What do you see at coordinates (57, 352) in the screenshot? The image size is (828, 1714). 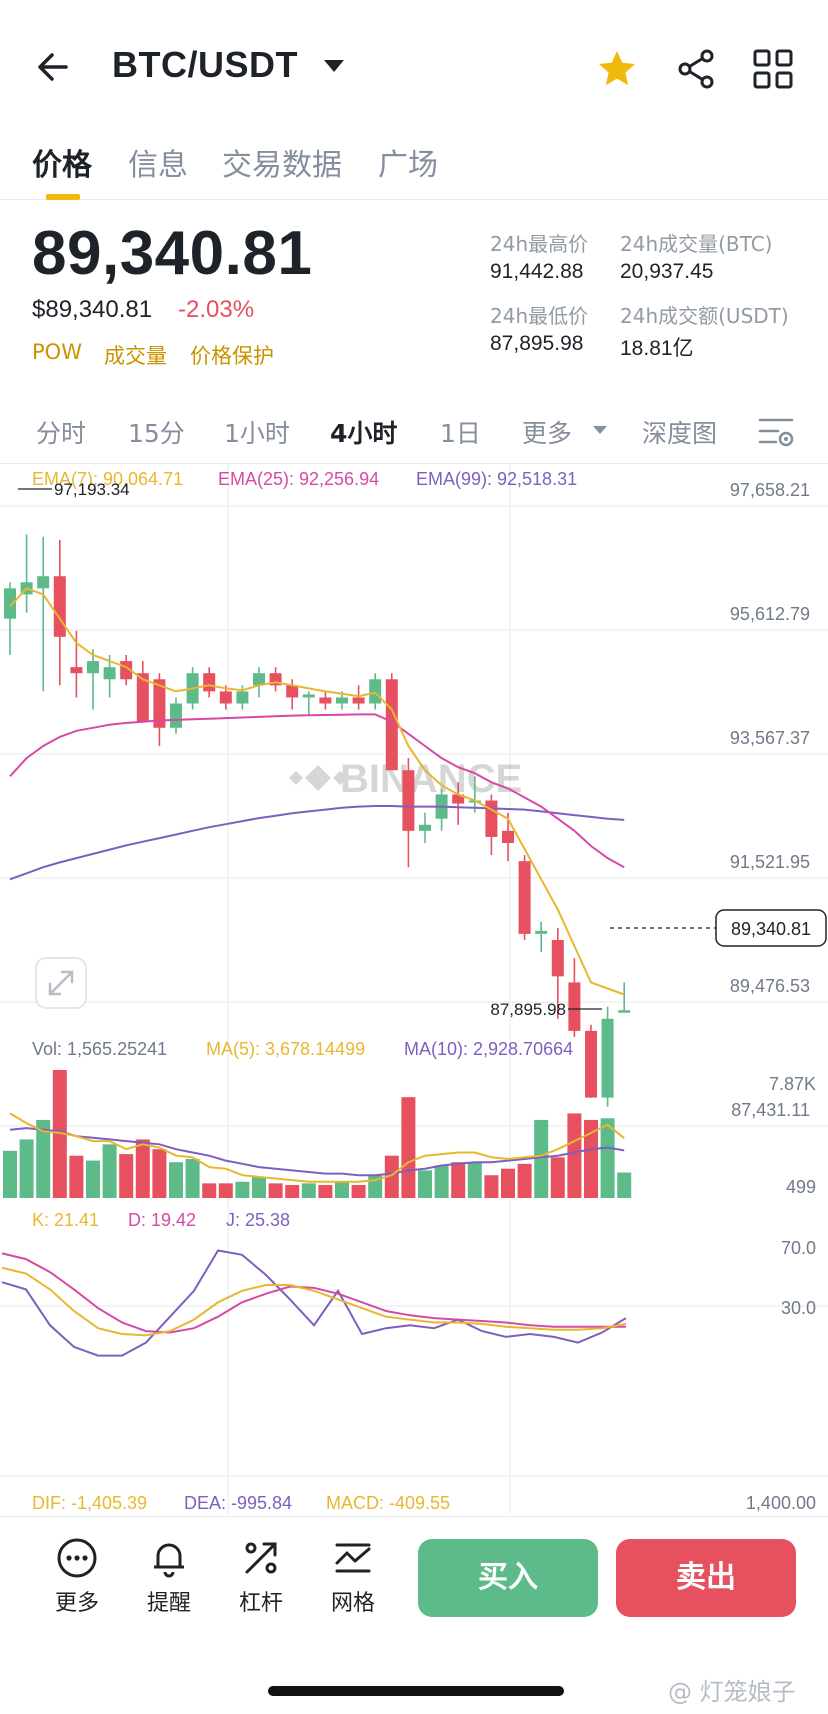 I see `tag-pow: POW` at bounding box center [57, 352].